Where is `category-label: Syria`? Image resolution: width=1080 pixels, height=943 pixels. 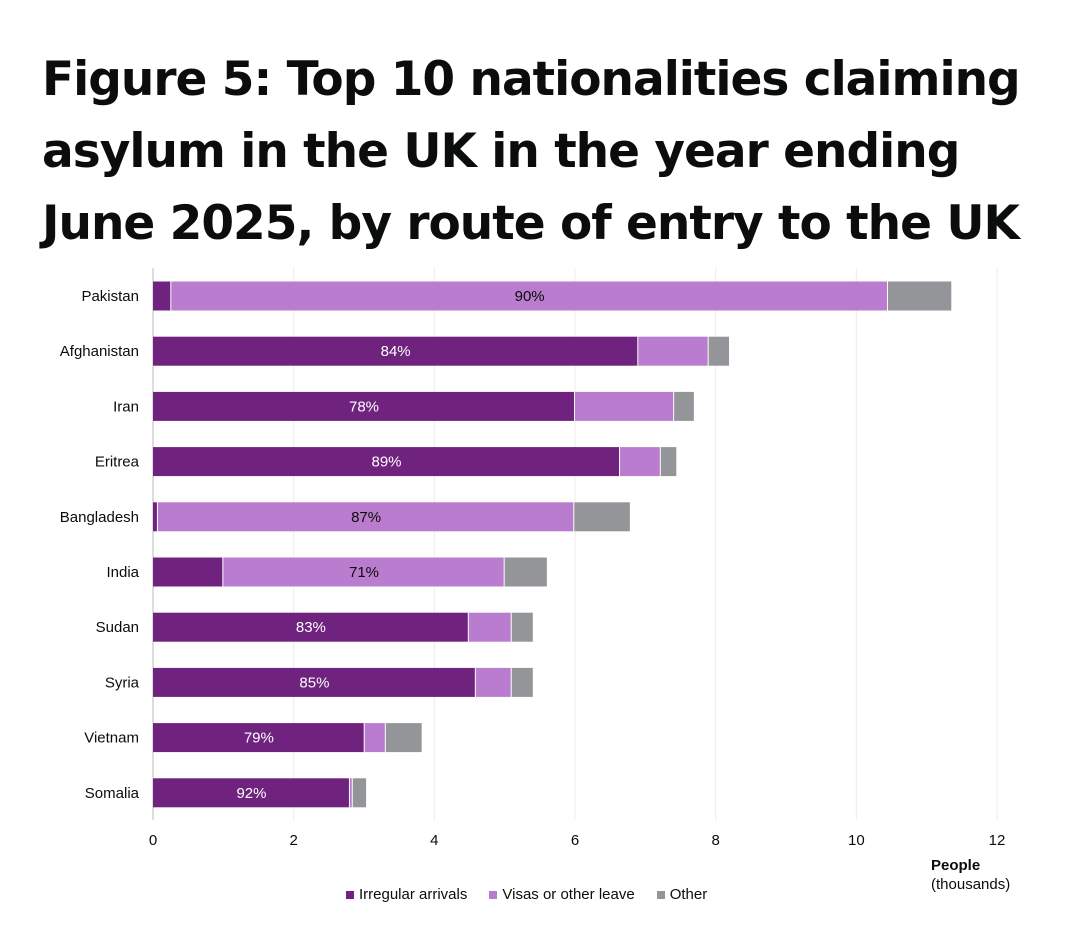 category-label: Syria is located at coordinates (122, 682).